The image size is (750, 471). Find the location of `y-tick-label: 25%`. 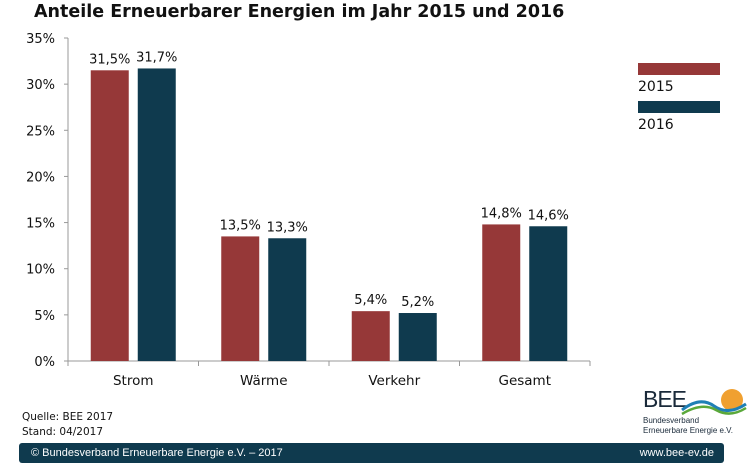

y-tick-label: 25% is located at coordinates (40, 131).